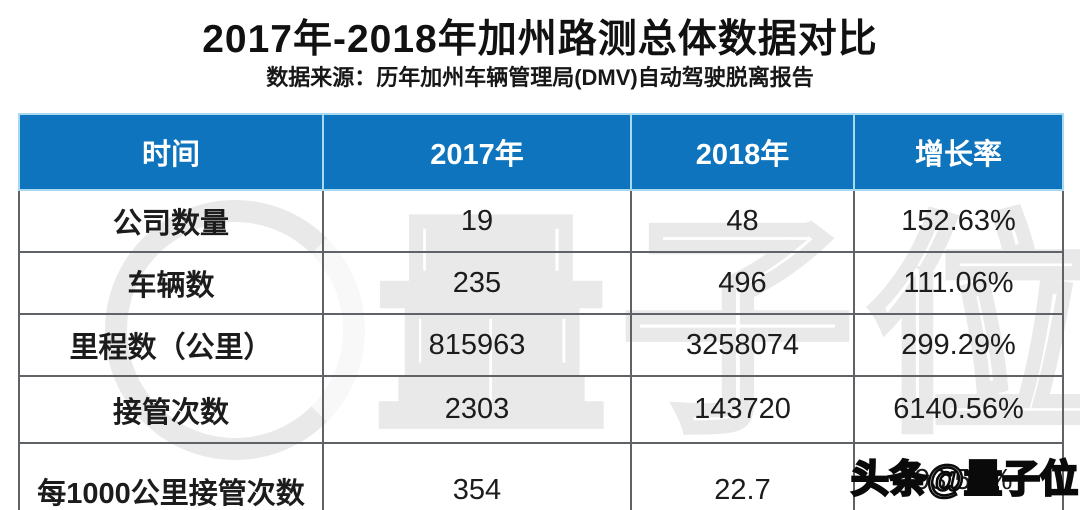  I want to click on value-cell: 19, so click(477, 221).